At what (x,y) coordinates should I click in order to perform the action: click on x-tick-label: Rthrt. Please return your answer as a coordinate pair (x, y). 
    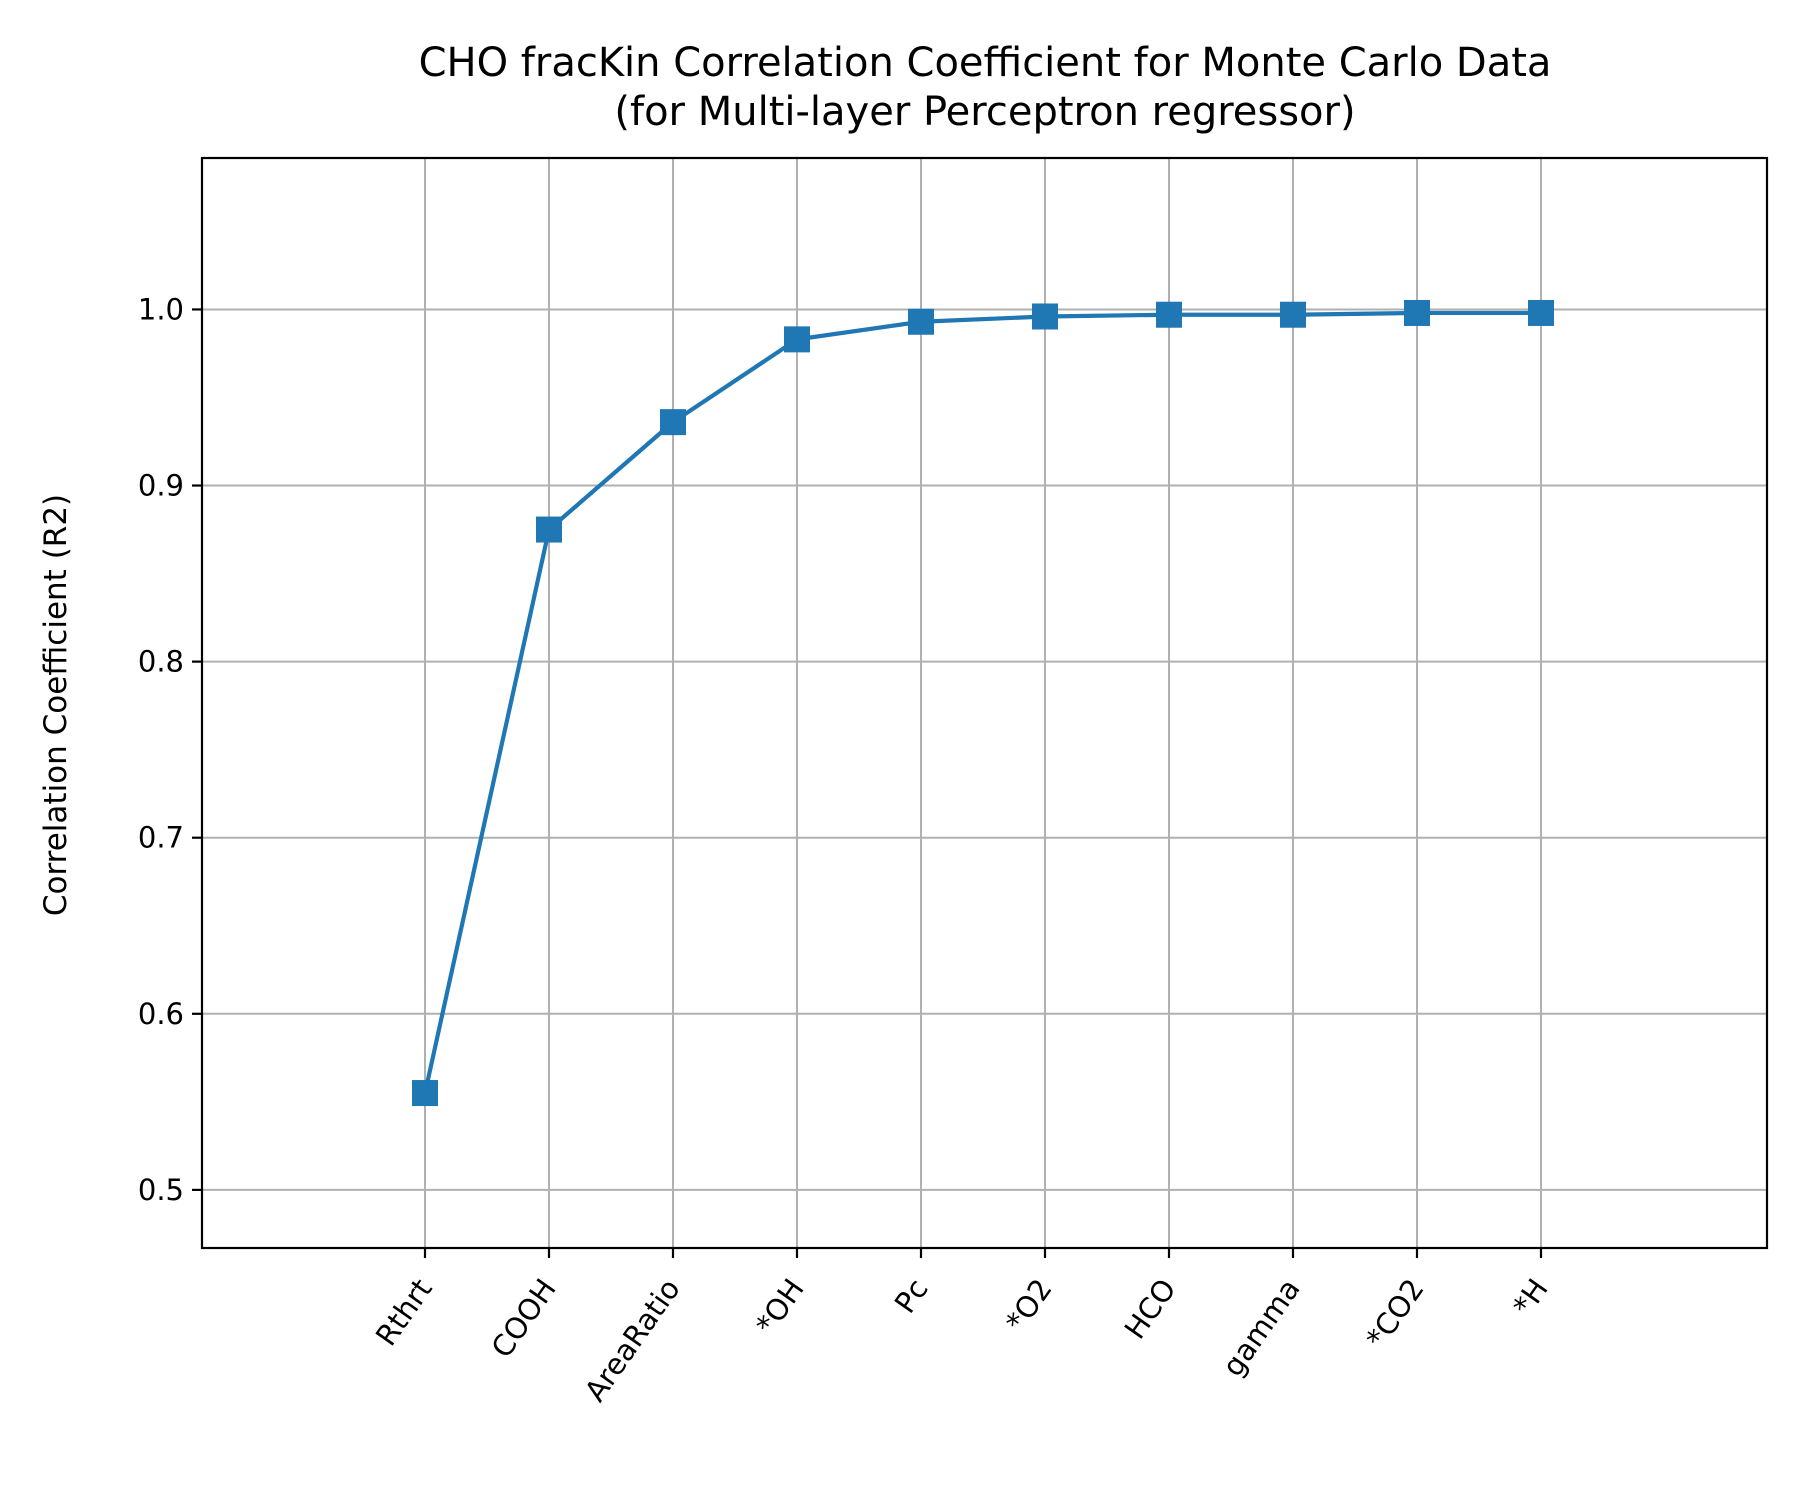
    Looking at the image, I should click on (404, 1312).